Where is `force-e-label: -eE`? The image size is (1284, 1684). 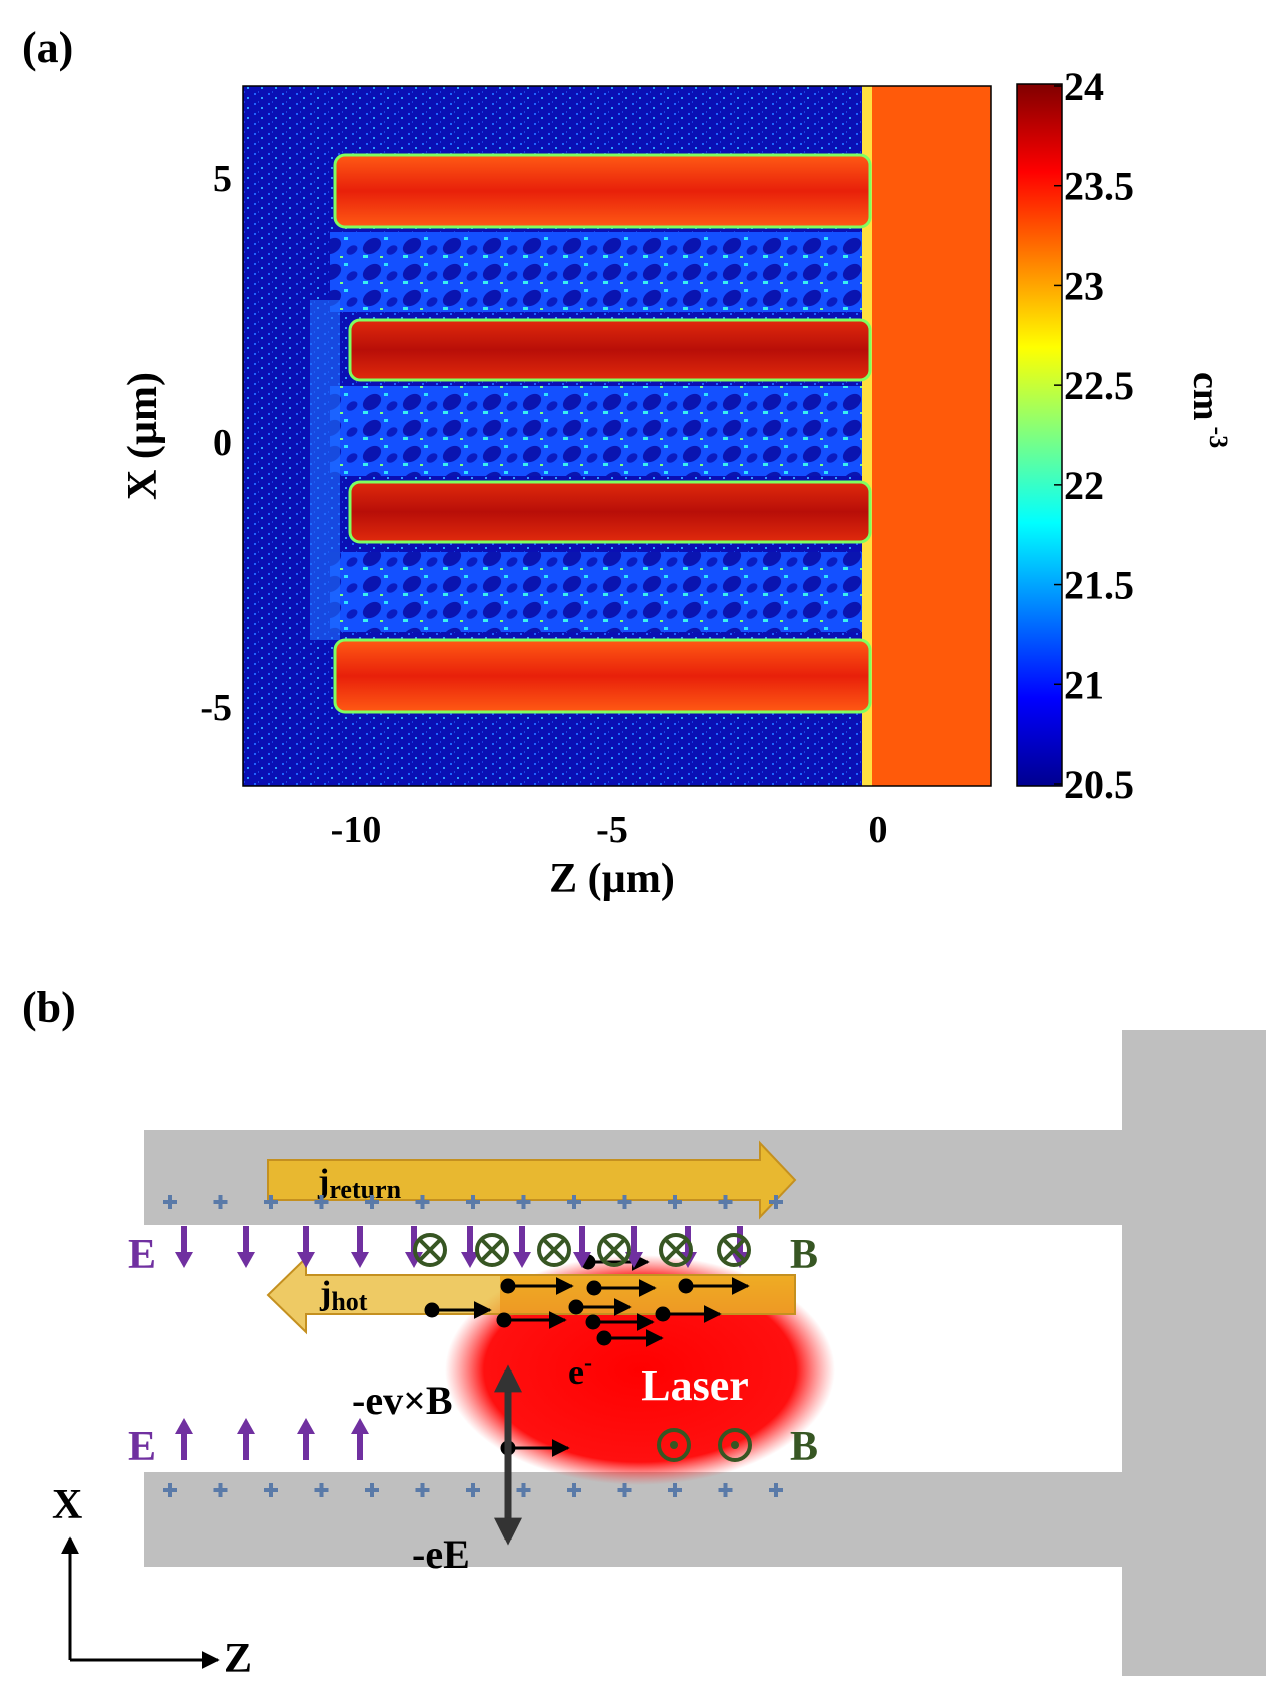 force-e-label: -eE is located at coordinates (441, 1554).